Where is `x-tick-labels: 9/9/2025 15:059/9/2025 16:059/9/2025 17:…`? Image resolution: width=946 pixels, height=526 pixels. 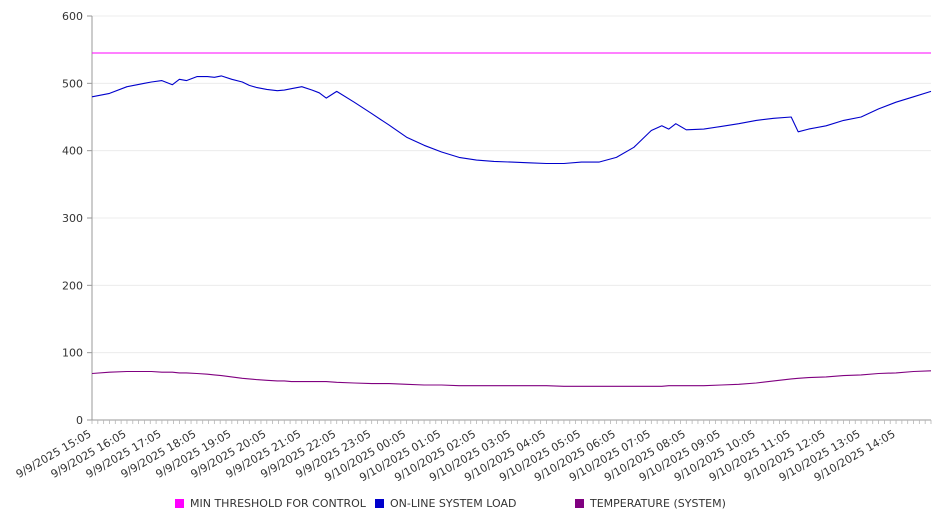
x-tick-labels: 9/9/2025 15:059/9/2025 16:059/9/2025 17:… is located at coordinates (456, 455).